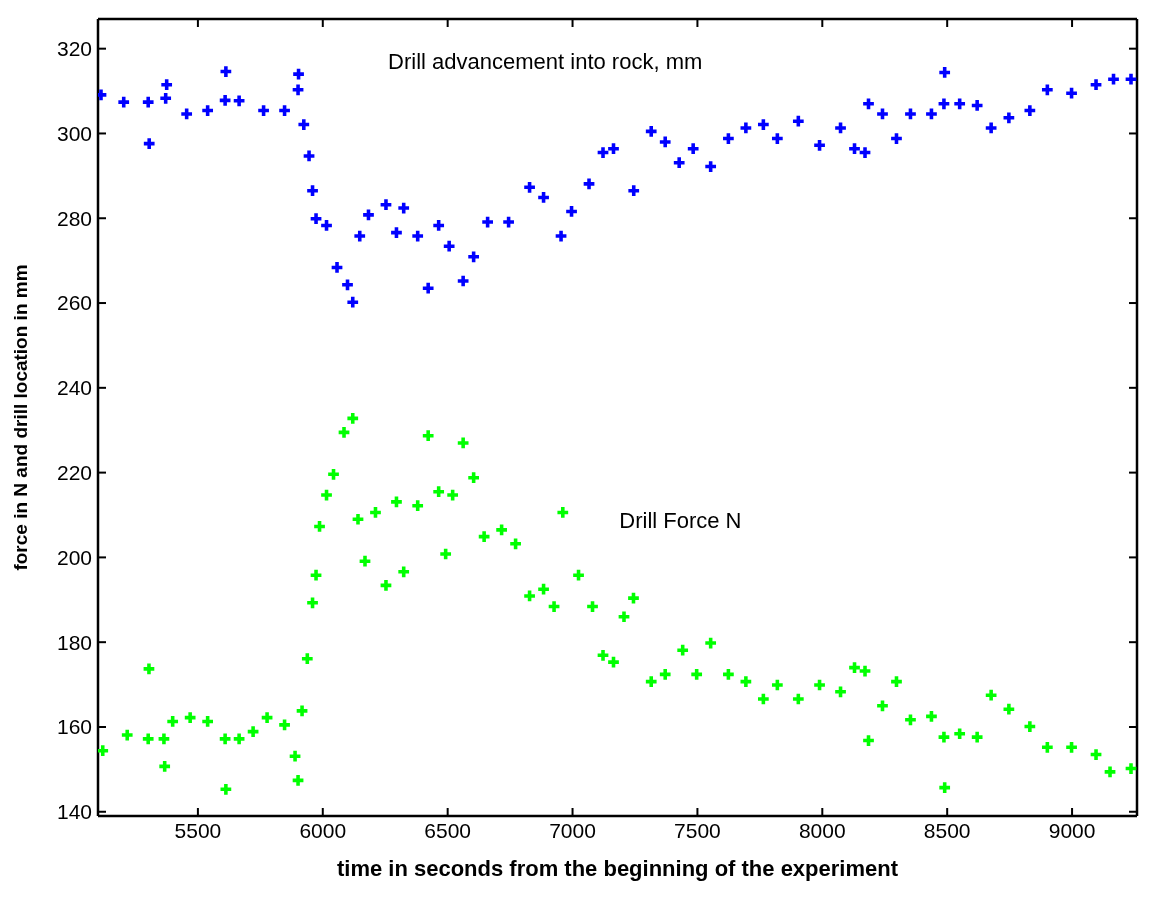 The height and width of the screenshot is (899, 1157). What do you see at coordinates (448, 830) in the screenshot?
I see `x-tick-label: 6500` at bounding box center [448, 830].